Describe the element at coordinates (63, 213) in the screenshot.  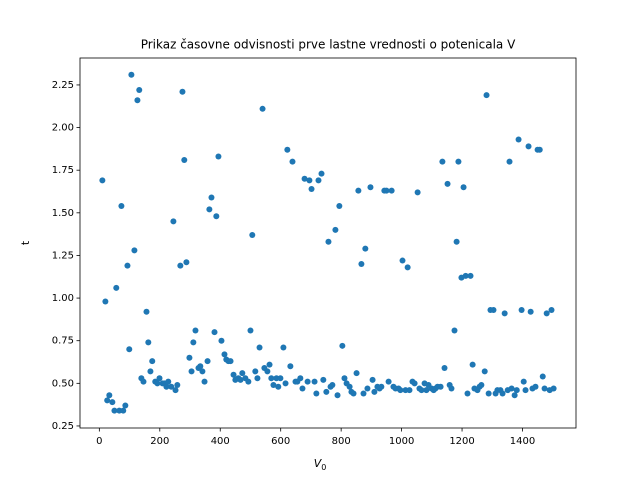
I see `y-tick-label: 1.50` at that location.